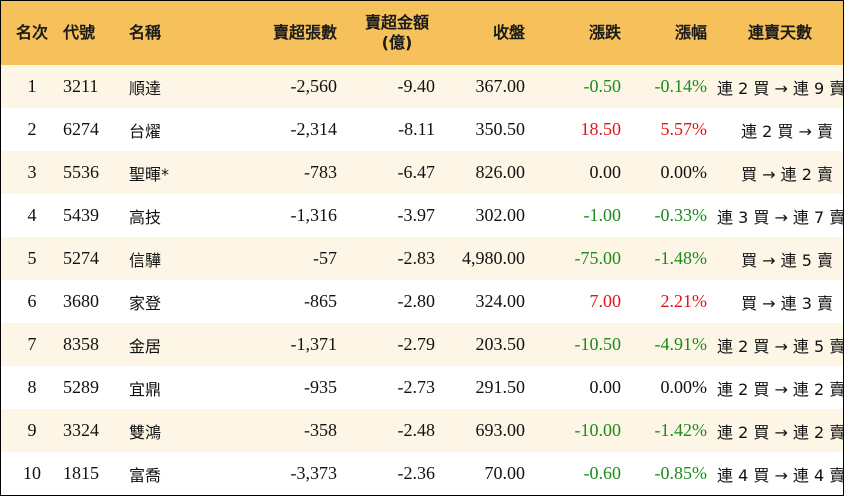 The width and height of the screenshot is (844, 496). Describe the element at coordinates (81, 430) in the screenshot. I see `cell-code: 3324` at that location.